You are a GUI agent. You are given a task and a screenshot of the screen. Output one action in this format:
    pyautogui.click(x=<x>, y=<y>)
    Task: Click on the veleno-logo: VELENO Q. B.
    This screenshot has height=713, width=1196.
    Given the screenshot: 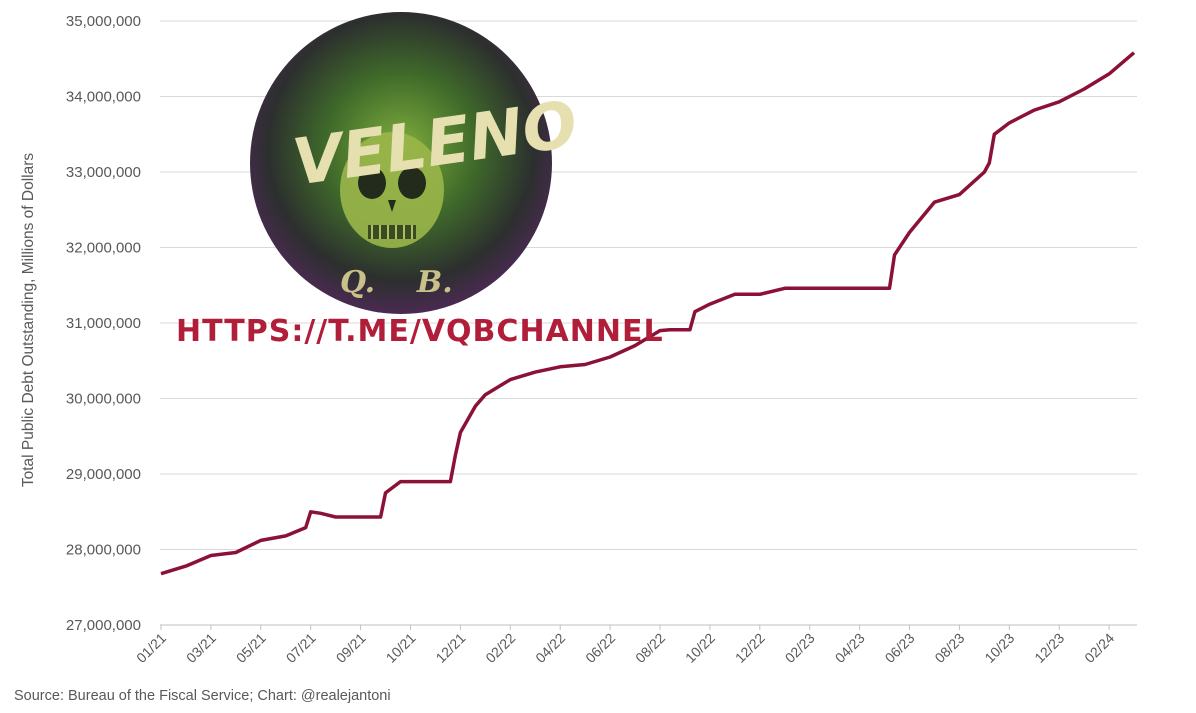 What is the action you would take?
    pyautogui.click(x=416, y=163)
    